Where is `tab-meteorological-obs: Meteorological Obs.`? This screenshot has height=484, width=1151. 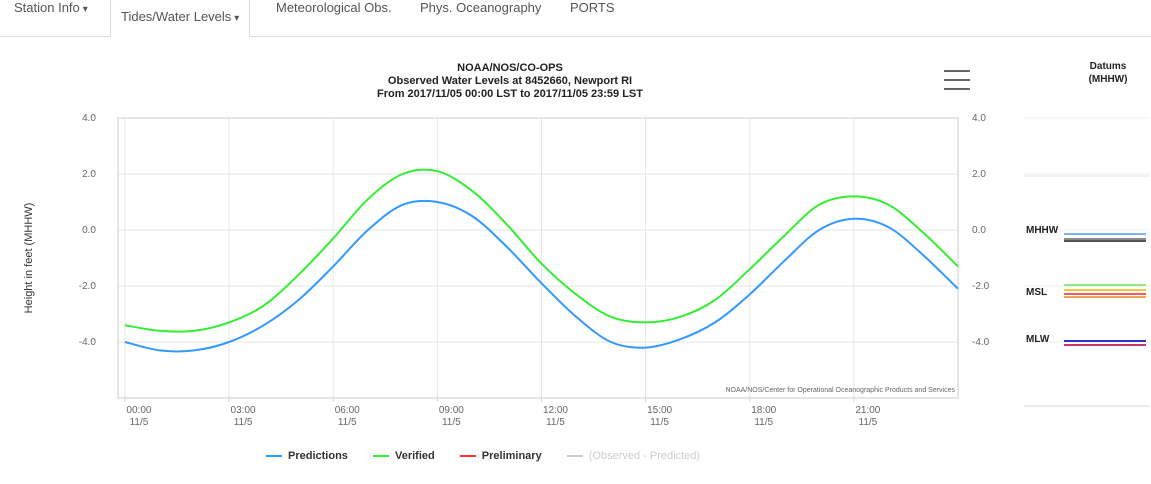 tab-meteorological-obs: Meteorological Obs. is located at coordinates (334, 12).